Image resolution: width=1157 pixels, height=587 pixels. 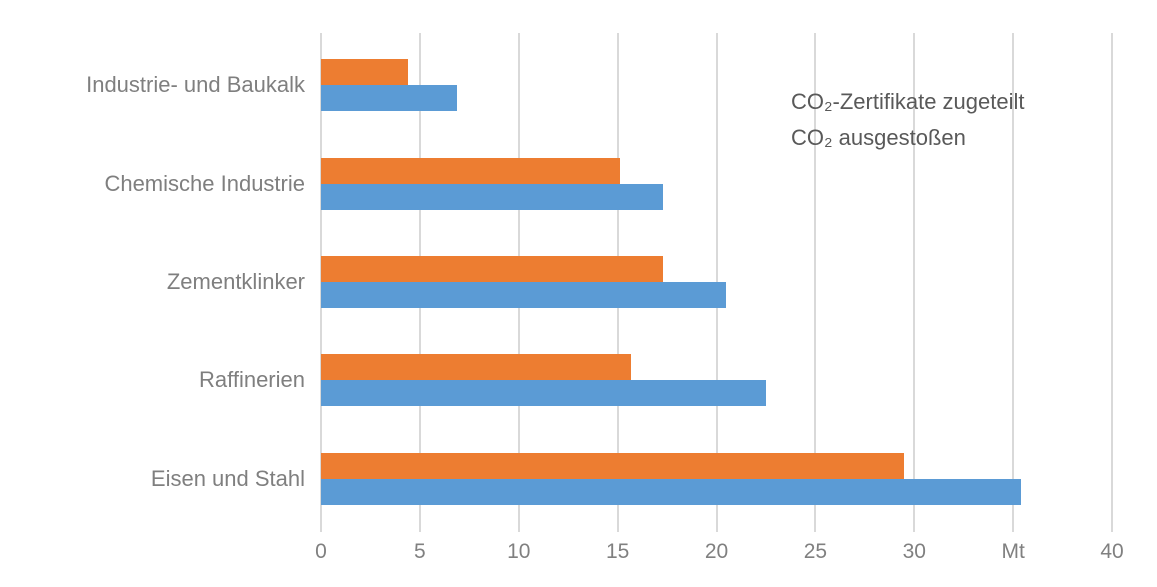 I want to click on category-label: Raffinerien, so click(x=252, y=380).